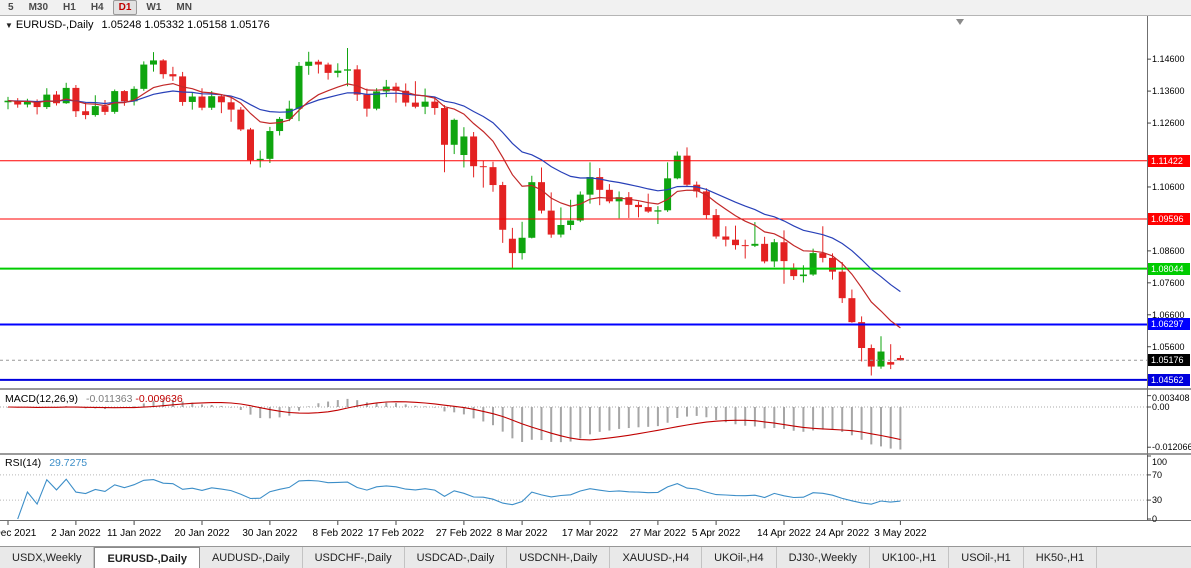 This screenshot has height=568, width=1191. I want to click on rsi-axis-label: 100, so click(1160, 462).